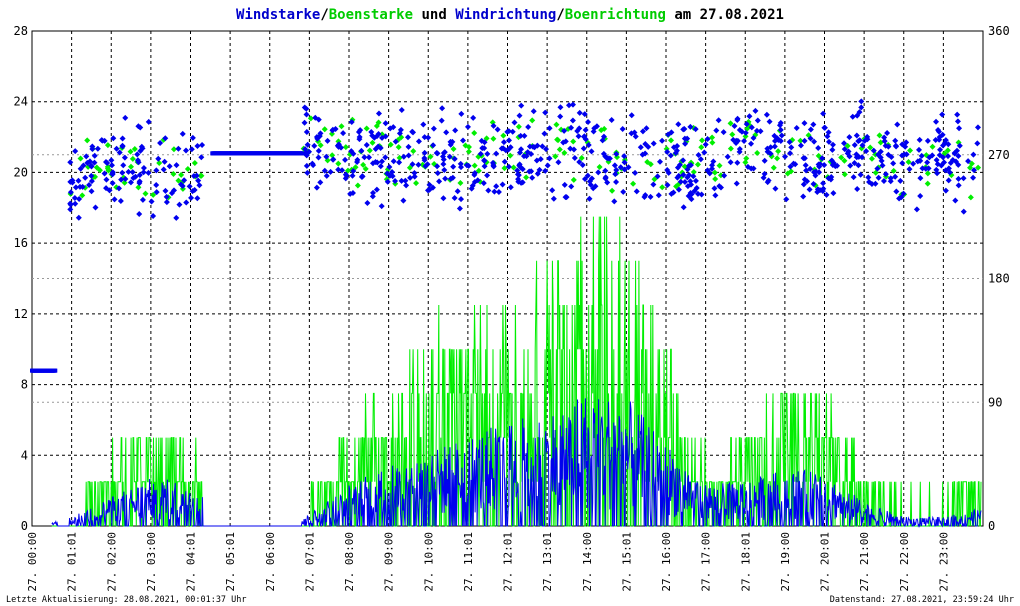 The height and width of the screenshot is (606, 1020). Describe the element at coordinates (904, 562) in the screenshot. I see `x-tick-label: 27. 22:00` at that location.